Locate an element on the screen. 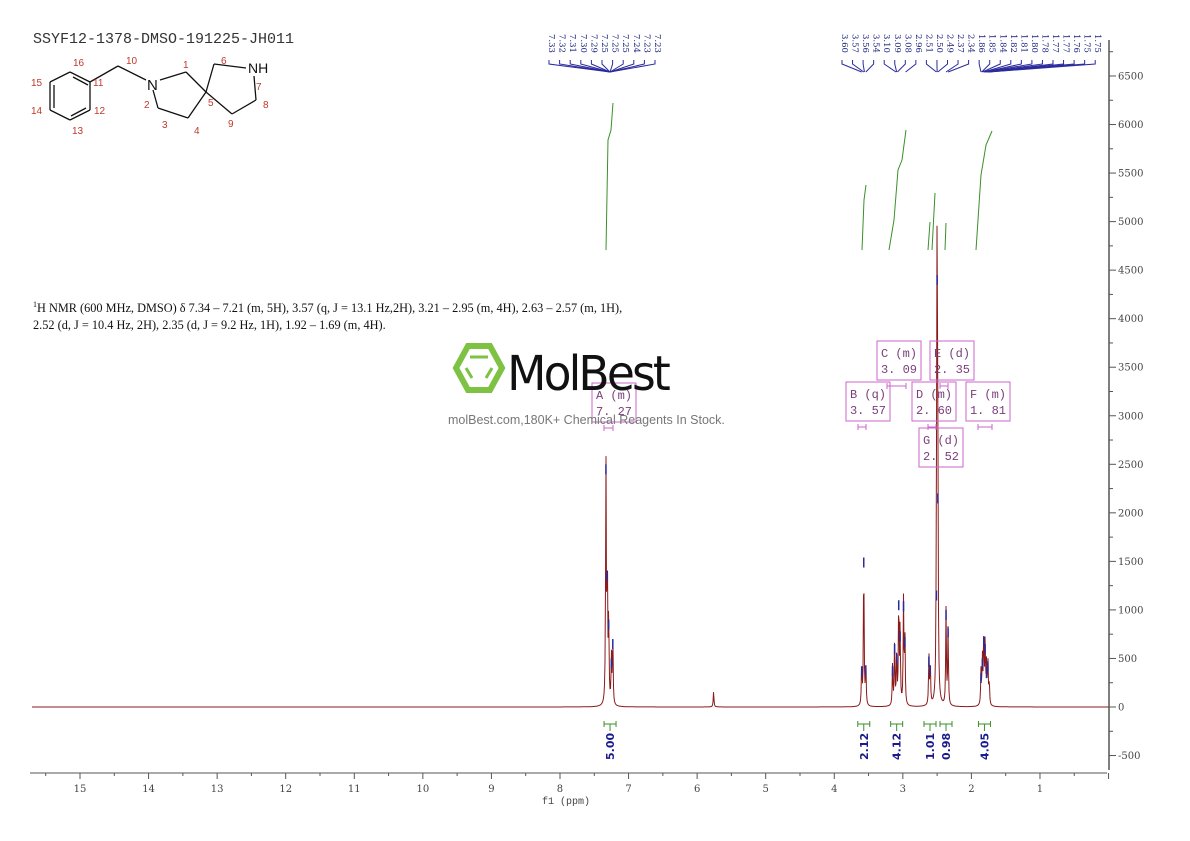 This screenshot has height=841, width=1190. y-tick-label: 6000 is located at coordinates (1130, 125).